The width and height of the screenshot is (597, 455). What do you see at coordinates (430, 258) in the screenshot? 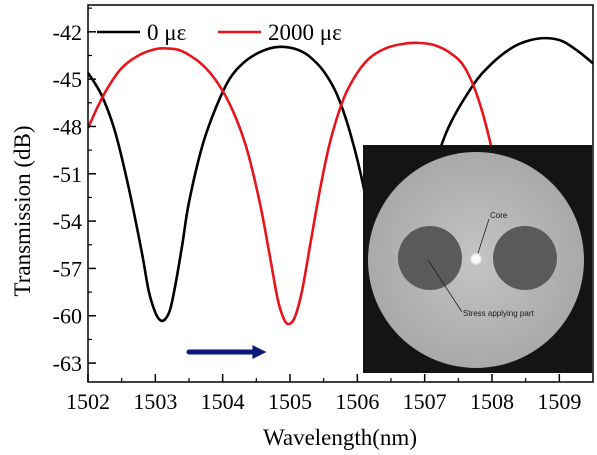
I see `stress-rod-left` at bounding box center [430, 258].